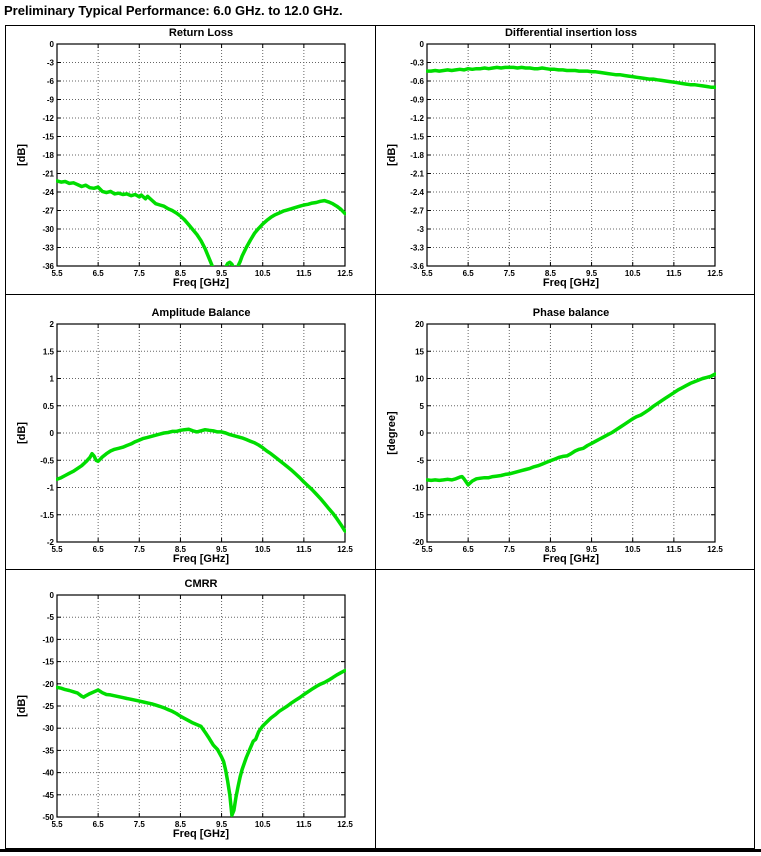 The image size is (761, 856). Describe the element at coordinates (48, 211) in the screenshot. I see `y-tick-label: -27` at that location.